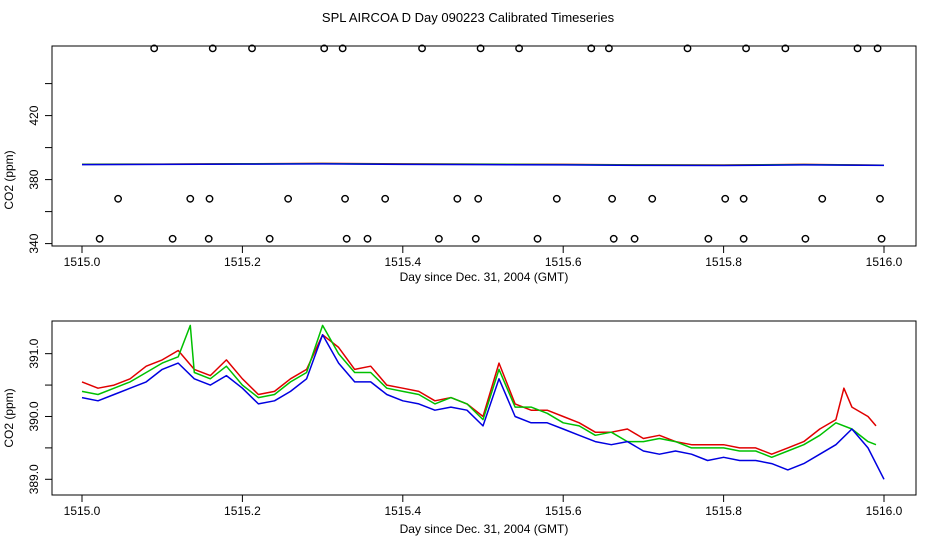 This screenshot has height=540, width=936. Describe the element at coordinates (34, 179) in the screenshot. I see `top-y-tick-label: 380` at that location.